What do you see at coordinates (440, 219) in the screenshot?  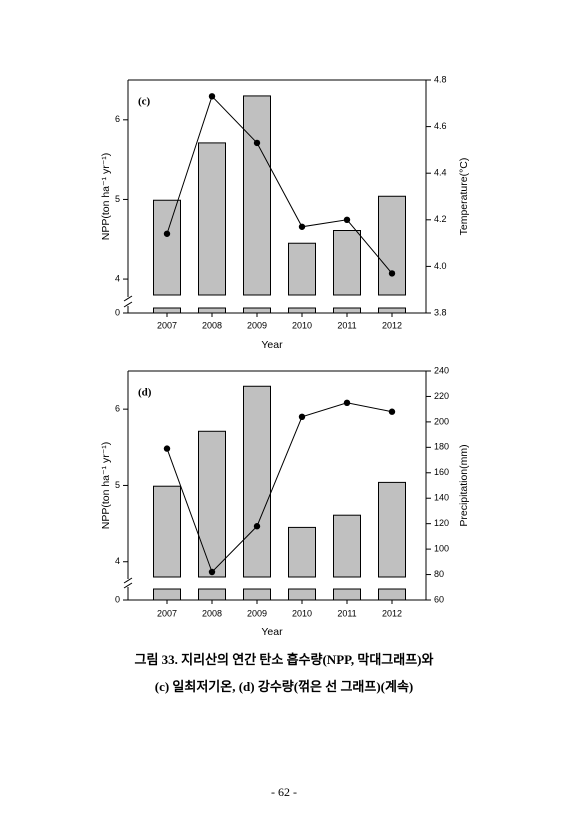 I see `y2-tick-label: 4.2` at bounding box center [440, 219].